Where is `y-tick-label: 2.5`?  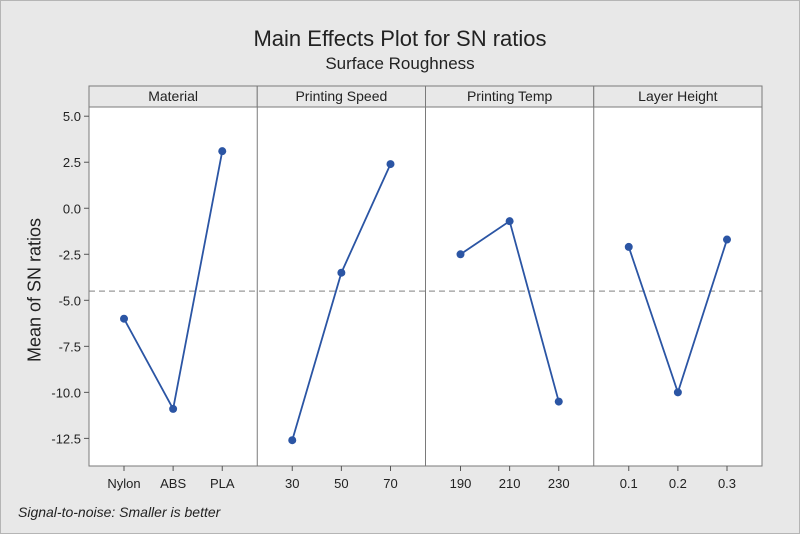 y-tick-label: 2.5 is located at coordinates (72, 162).